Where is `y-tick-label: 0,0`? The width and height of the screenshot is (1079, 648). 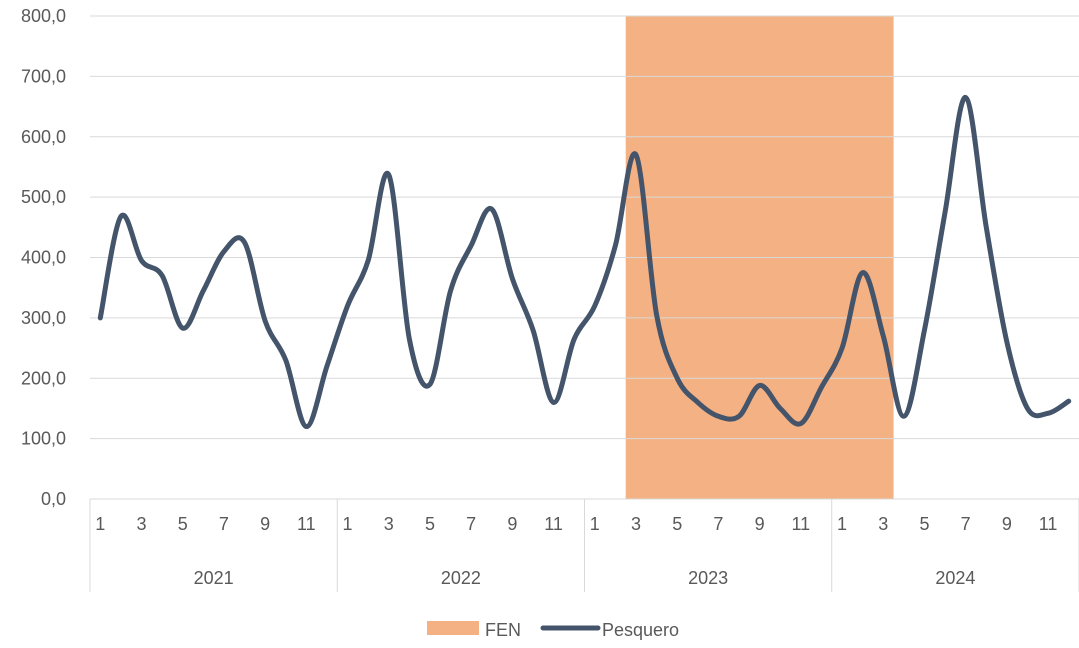
y-tick-label: 0,0 is located at coordinates (53, 499).